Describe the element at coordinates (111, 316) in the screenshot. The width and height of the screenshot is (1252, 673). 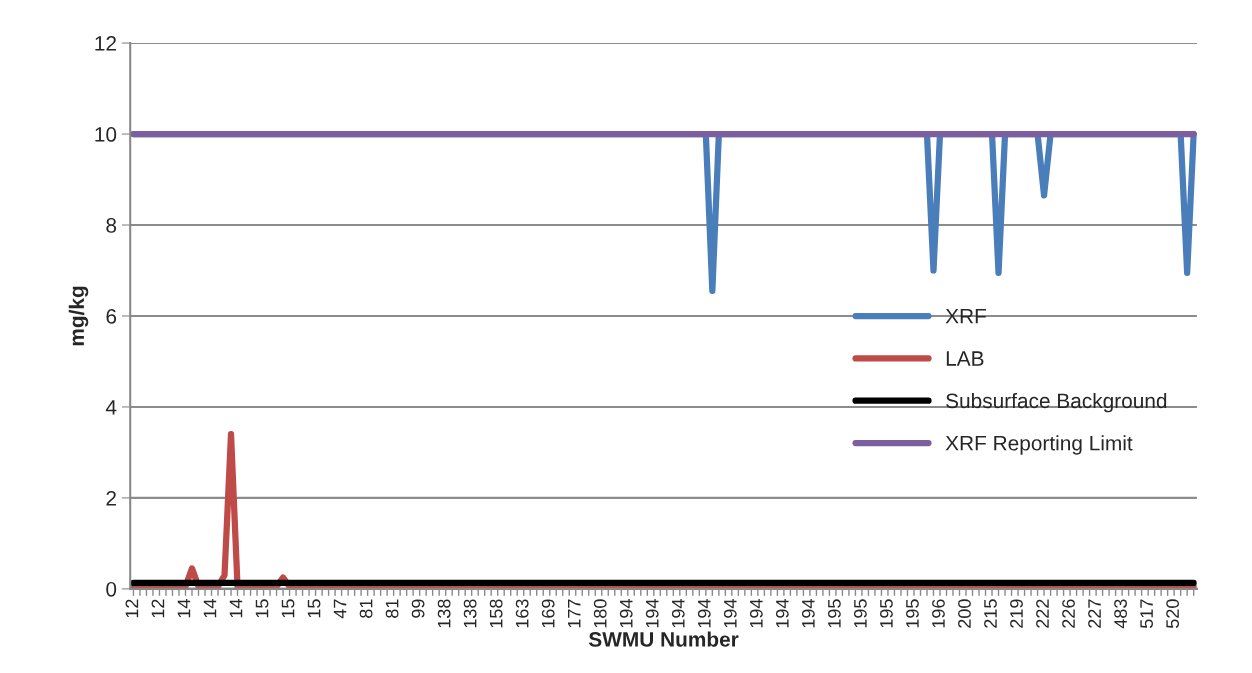
I see `y-tick-label: 6` at that location.